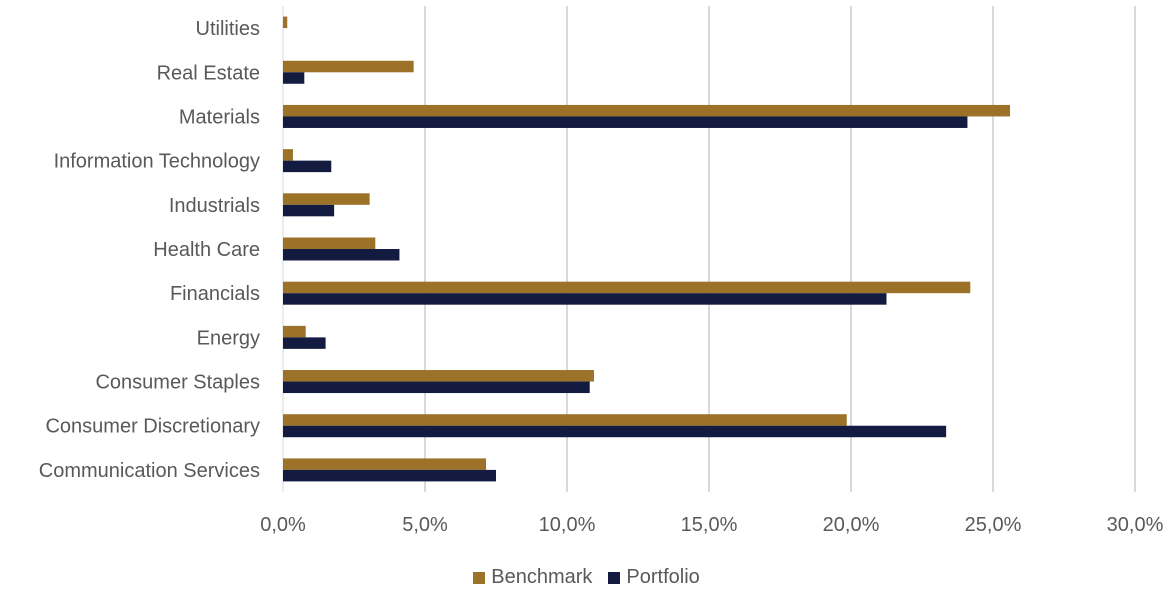 The width and height of the screenshot is (1173, 592). Describe the element at coordinates (851, 525) in the screenshot. I see `x-tick-label: 20,0%` at that location.